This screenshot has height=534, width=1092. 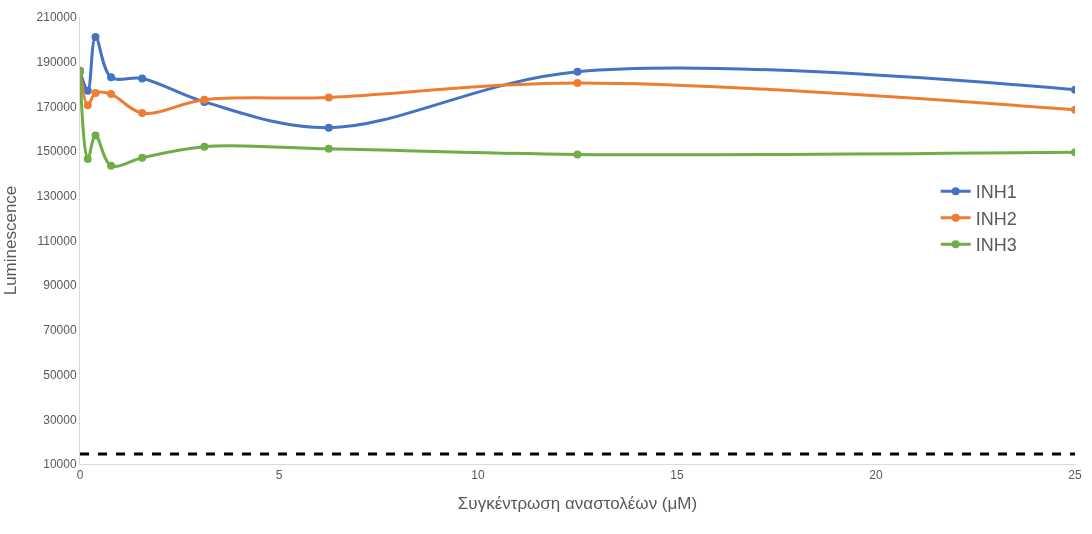 What do you see at coordinates (996, 192) in the screenshot?
I see `legend-label: INH1` at bounding box center [996, 192].